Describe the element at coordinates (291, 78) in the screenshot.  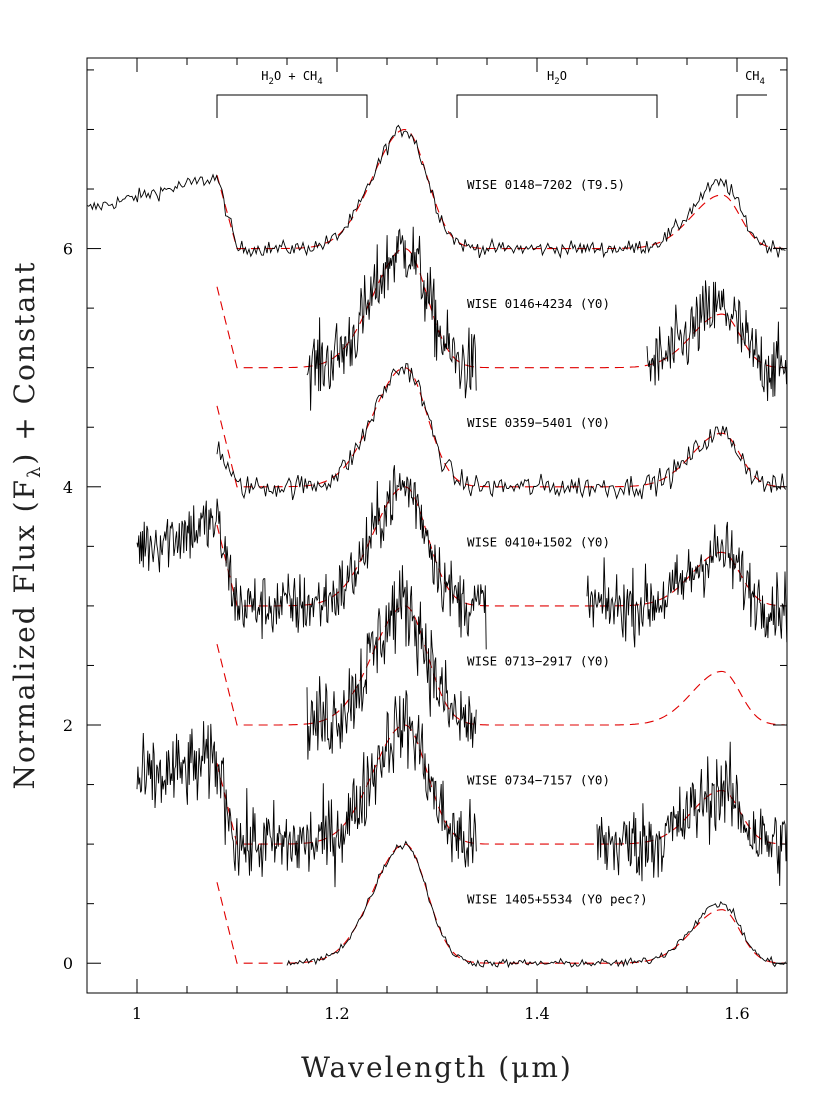
I see `band-label: H2O + CH4` at that location.